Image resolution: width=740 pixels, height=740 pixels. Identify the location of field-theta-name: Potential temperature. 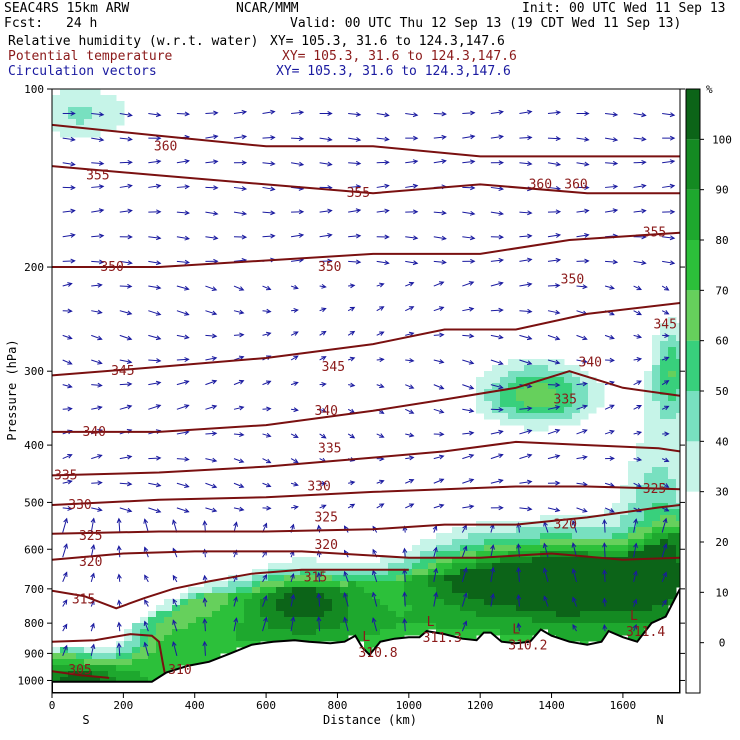
(90, 56).